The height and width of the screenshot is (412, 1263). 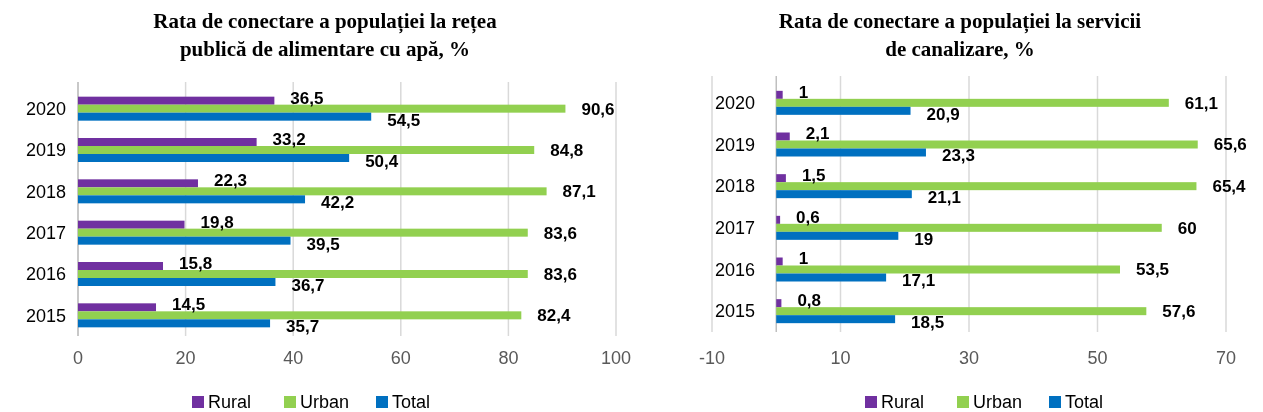 What do you see at coordinates (1097, 358) in the screenshot?
I see `x-tick-label: 50` at bounding box center [1097, 358].